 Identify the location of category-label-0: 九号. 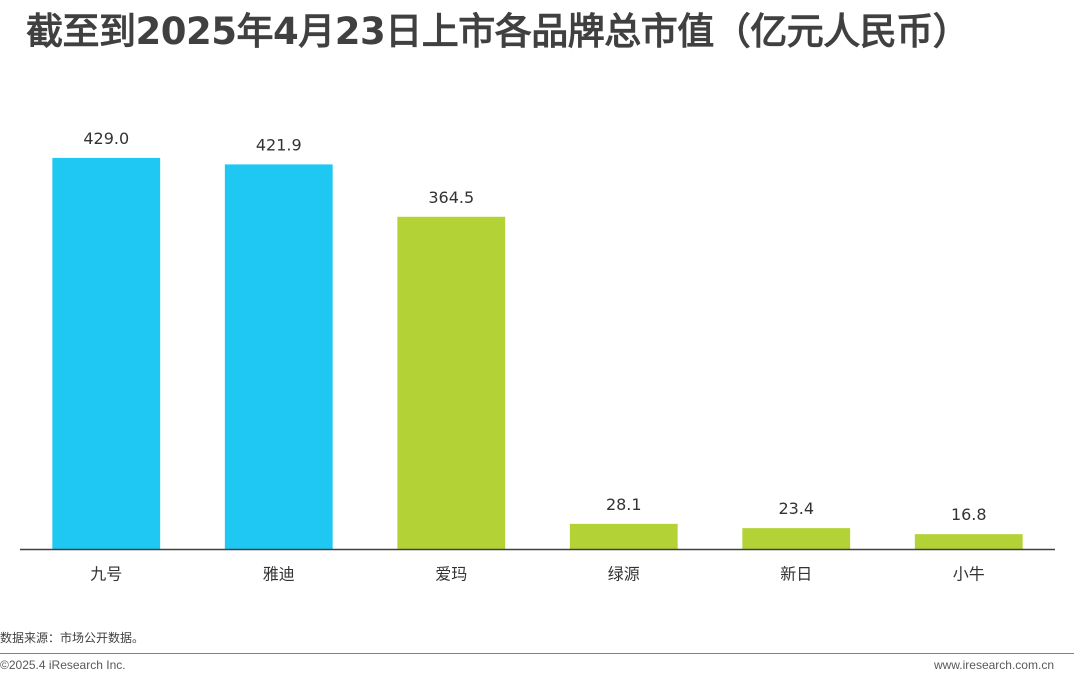
(106, 574).